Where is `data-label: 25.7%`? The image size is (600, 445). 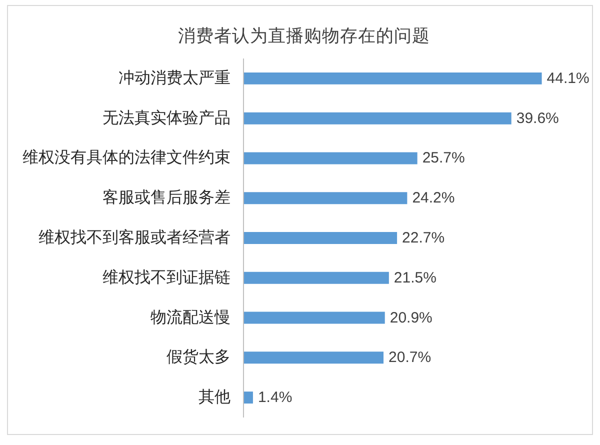 data-label: 25.7% is located at coordinates (443, 158).